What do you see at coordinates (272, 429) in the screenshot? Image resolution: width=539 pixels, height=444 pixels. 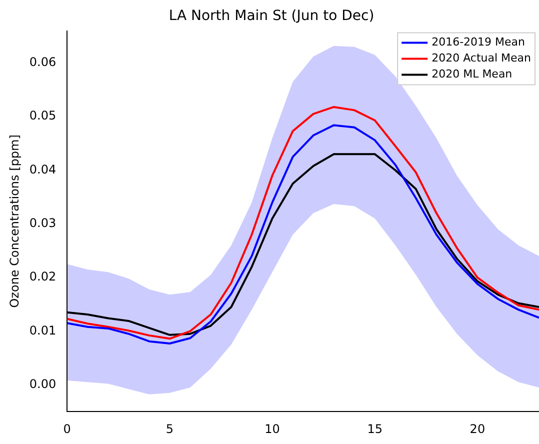 I see `x-tick-label: 10` at bounding box center [272, 429].